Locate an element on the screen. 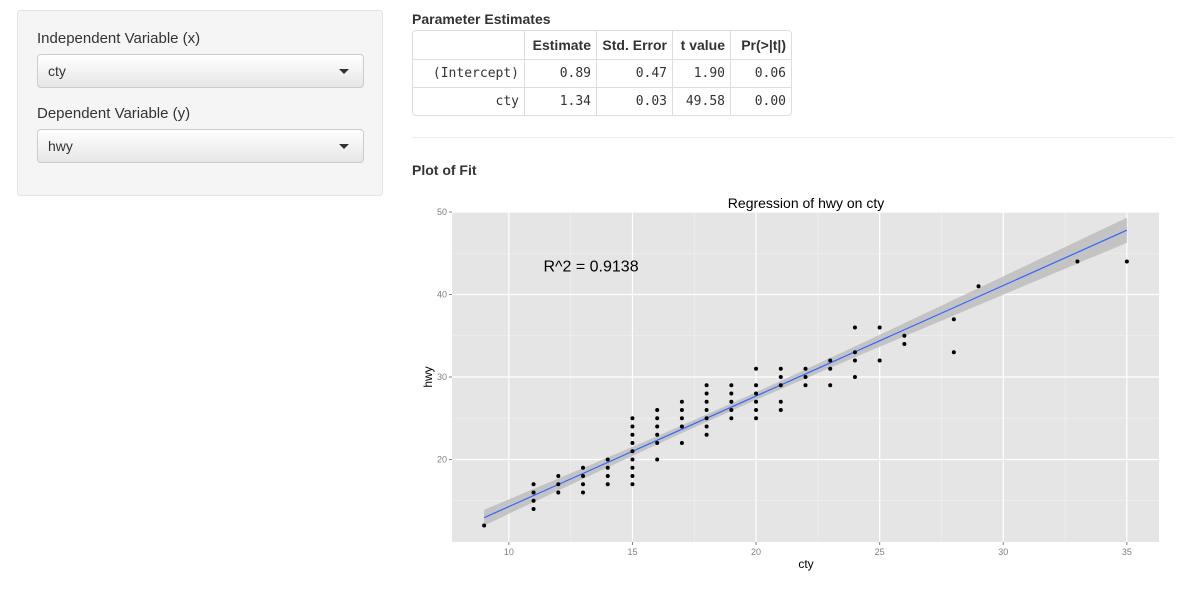  column-header: Estimate is located at coordinates (560, 45).